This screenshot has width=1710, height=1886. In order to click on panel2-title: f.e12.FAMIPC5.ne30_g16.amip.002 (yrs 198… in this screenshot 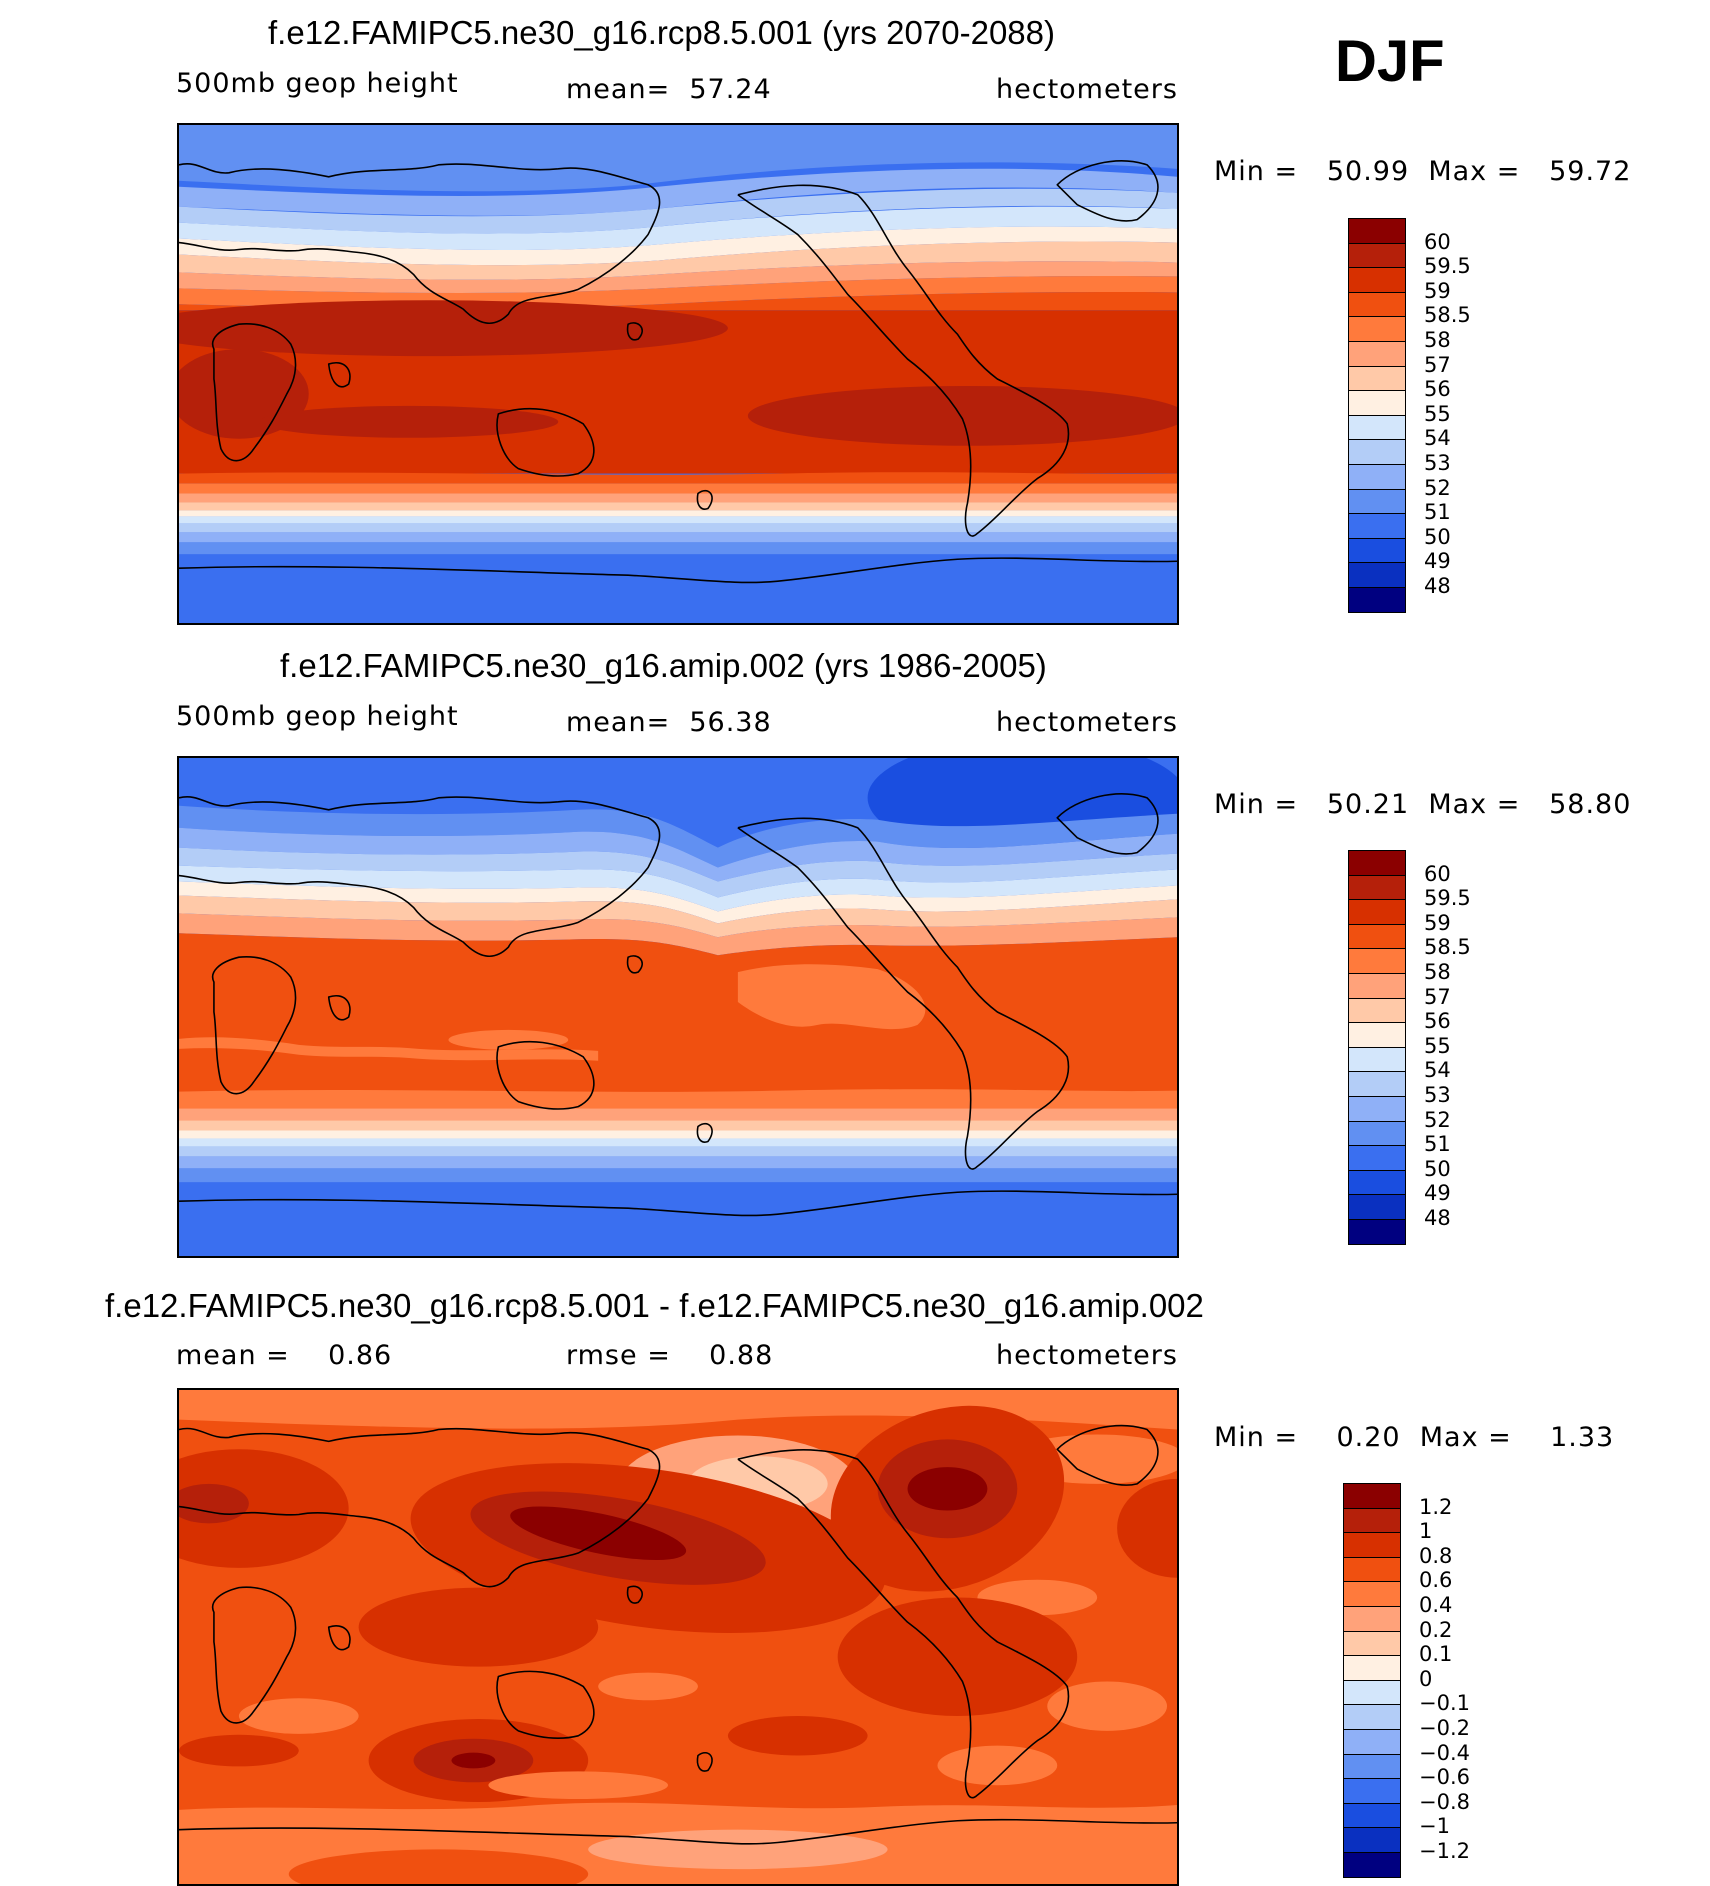, I will do `click(663, 665)`.